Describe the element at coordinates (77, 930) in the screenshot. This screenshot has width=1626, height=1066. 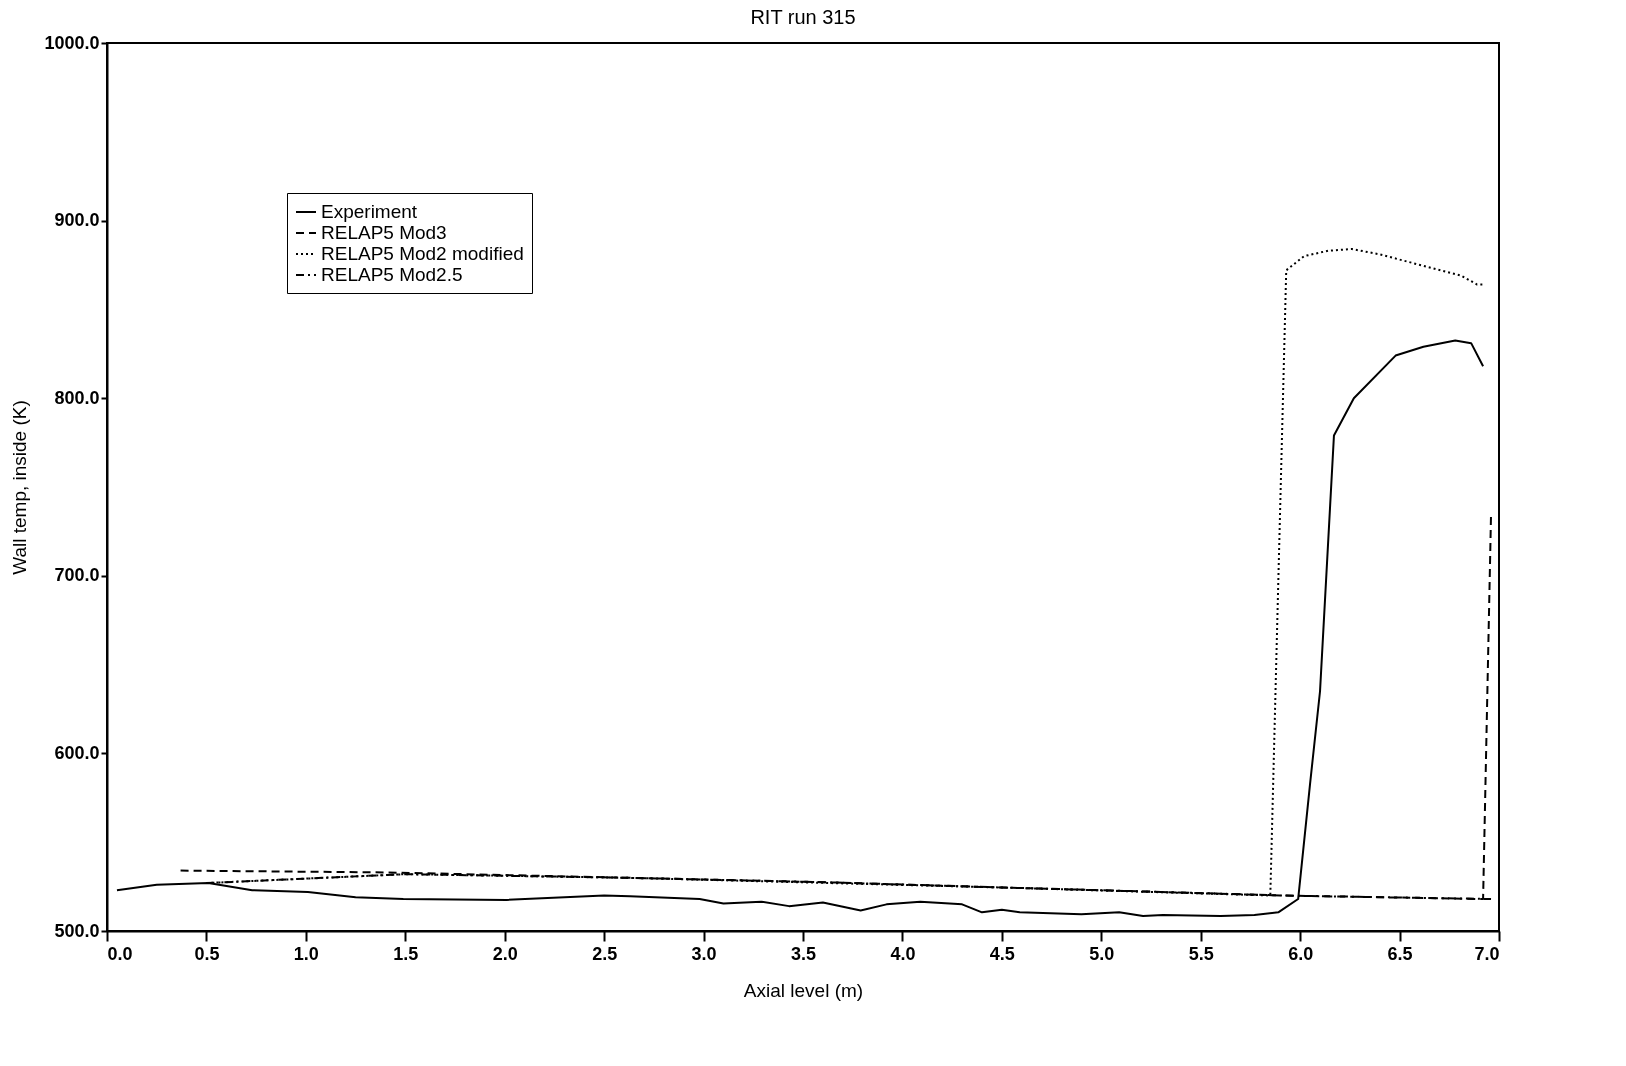
I see `y-tick-label: 500.0` at that location.